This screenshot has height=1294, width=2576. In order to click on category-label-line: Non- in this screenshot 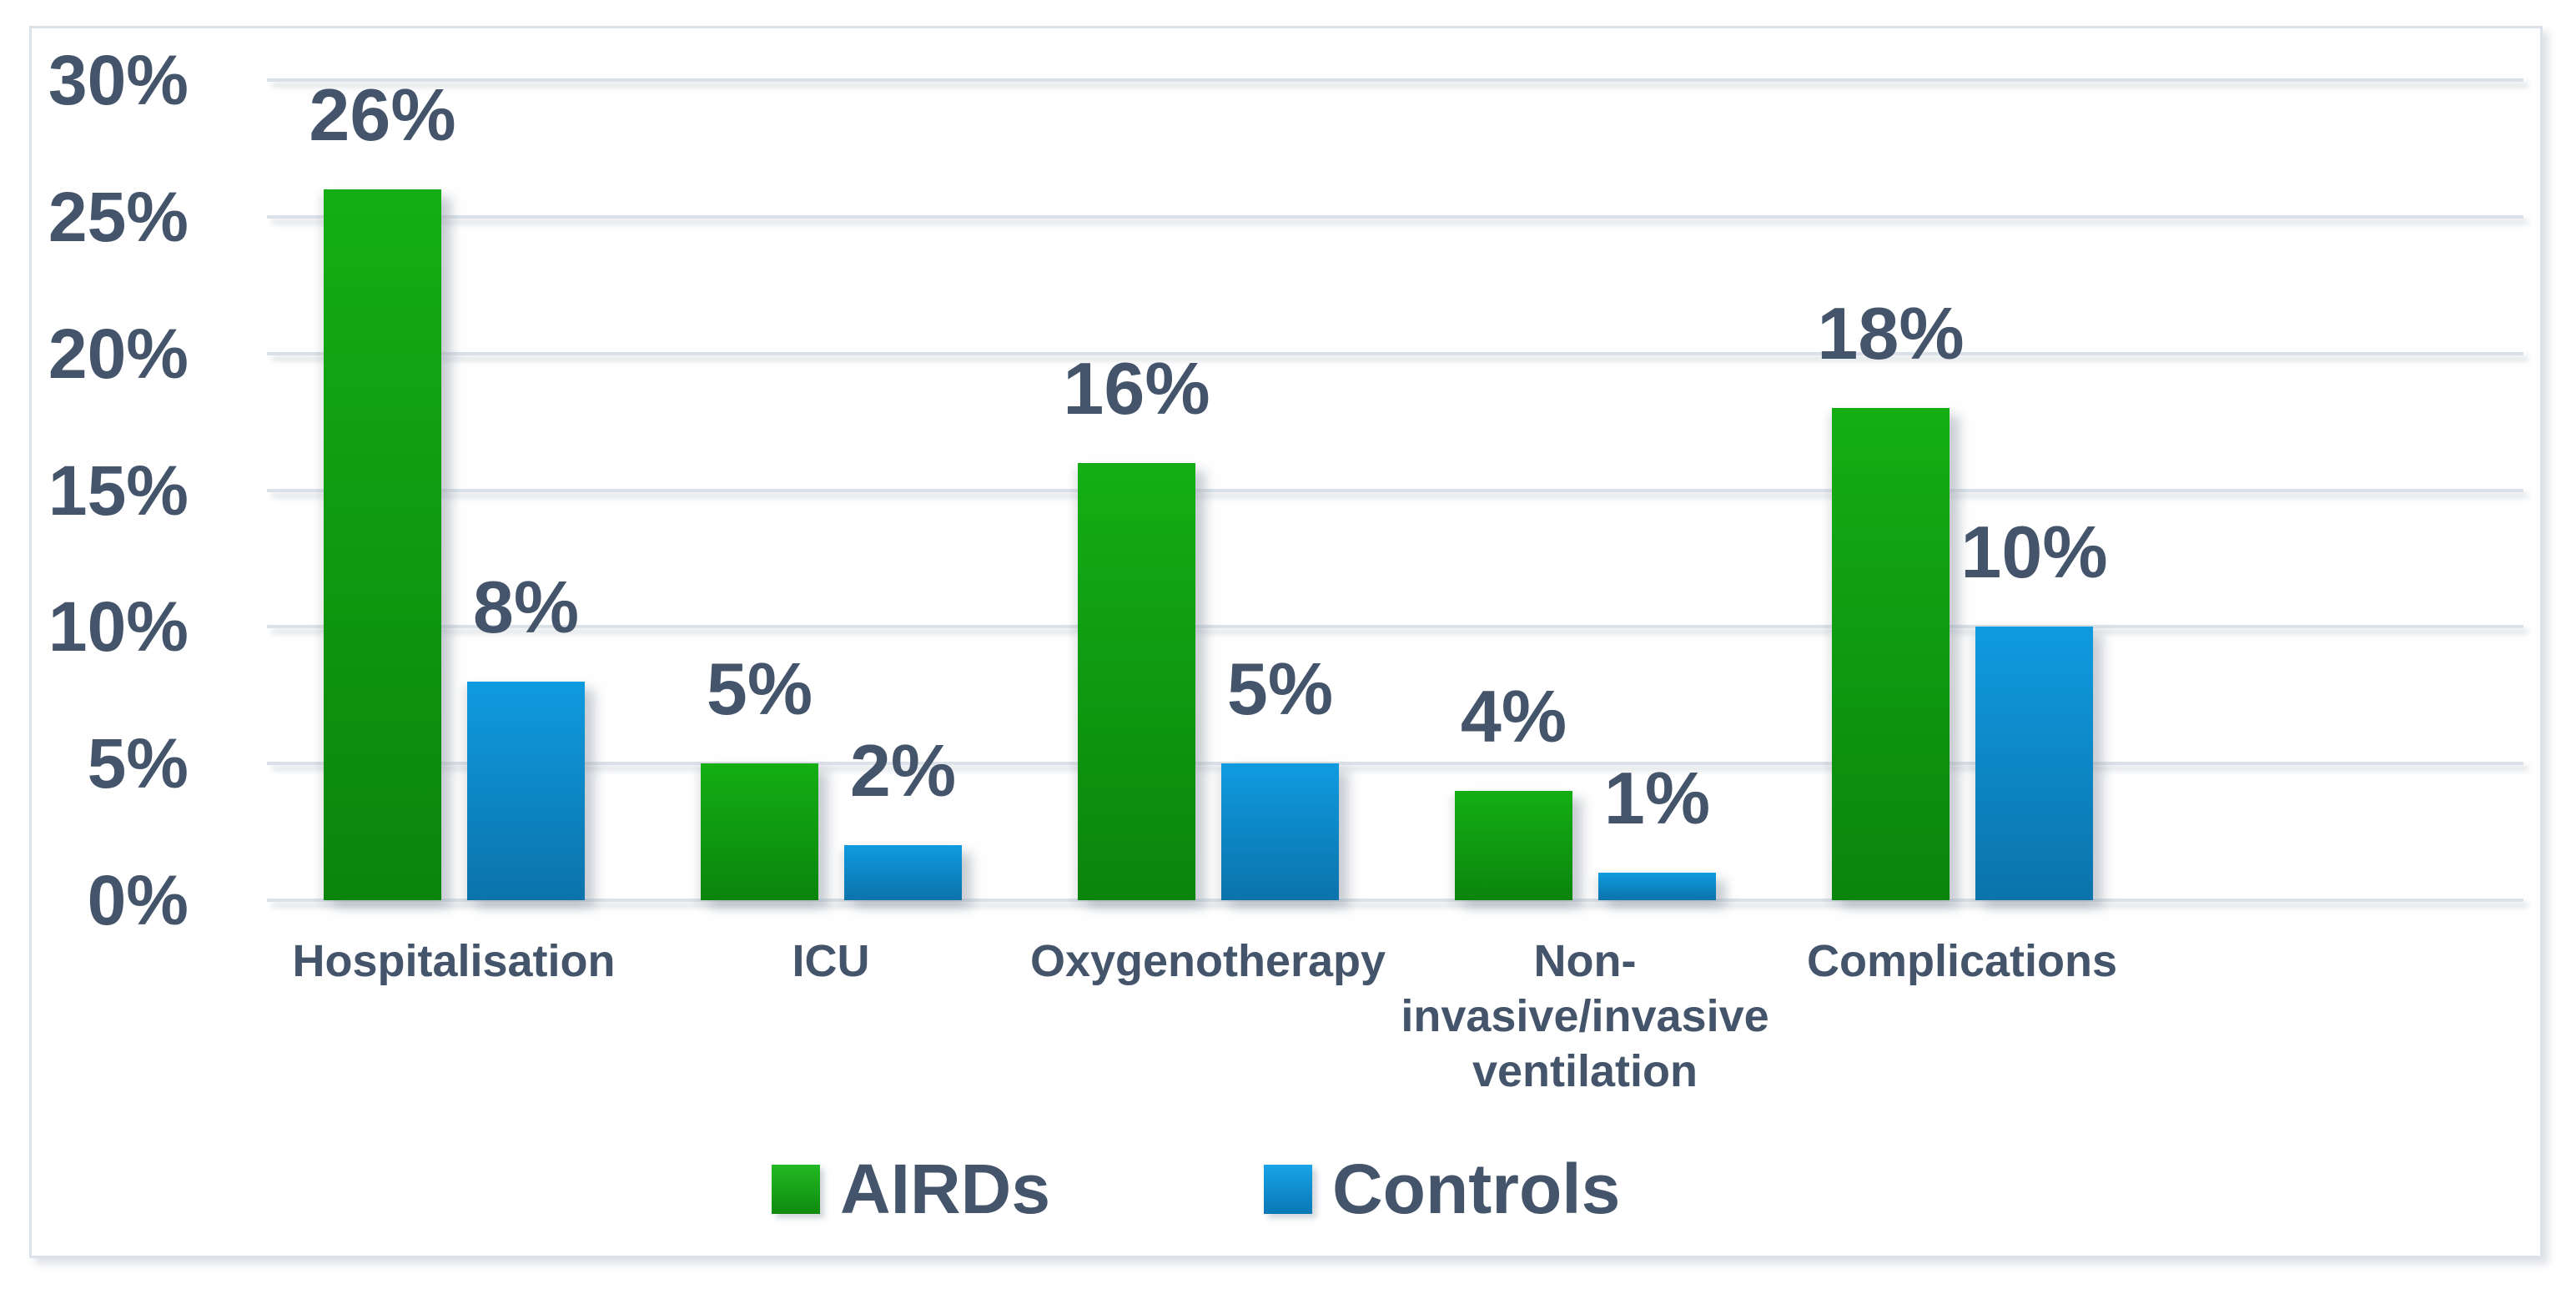, I will do `click(1585, 961)`.